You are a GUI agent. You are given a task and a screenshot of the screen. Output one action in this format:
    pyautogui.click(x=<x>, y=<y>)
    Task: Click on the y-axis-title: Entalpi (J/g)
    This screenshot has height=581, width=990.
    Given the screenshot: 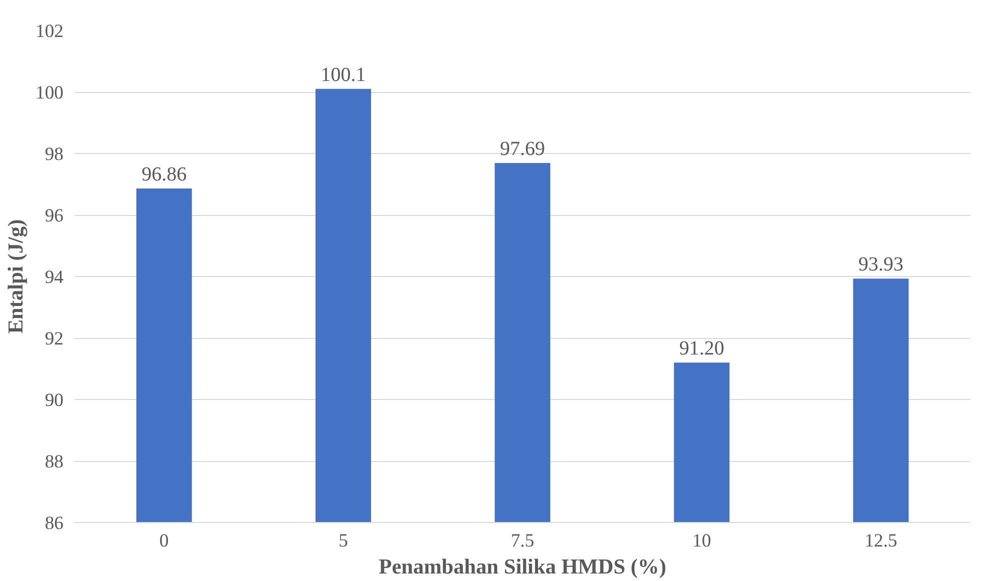 What is the action you would take?
    pyautogui.click(x=16, y=276)
    